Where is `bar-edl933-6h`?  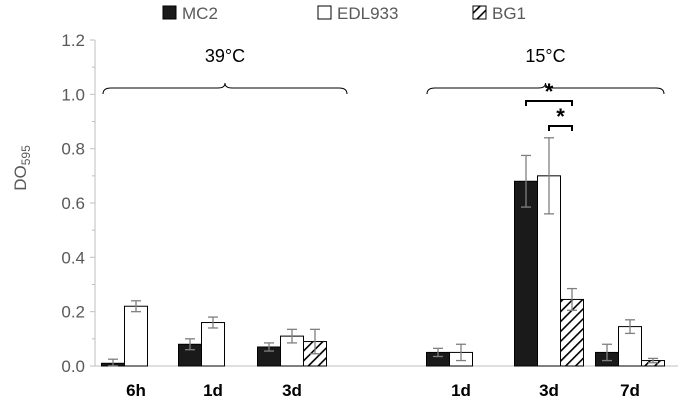 bar-edl933-6h is located at coordinates (136, 336).